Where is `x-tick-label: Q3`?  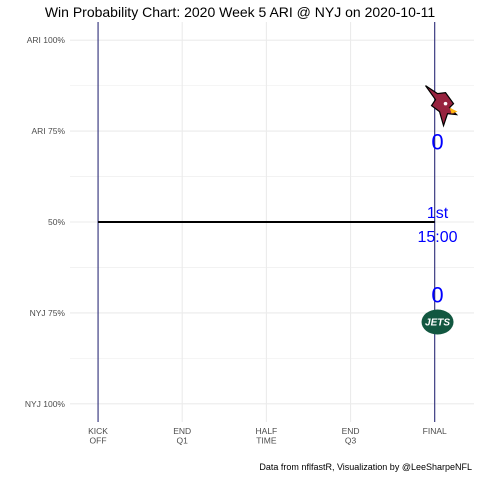
x-tick-label: Q3 is located at coordinates (351, 441).